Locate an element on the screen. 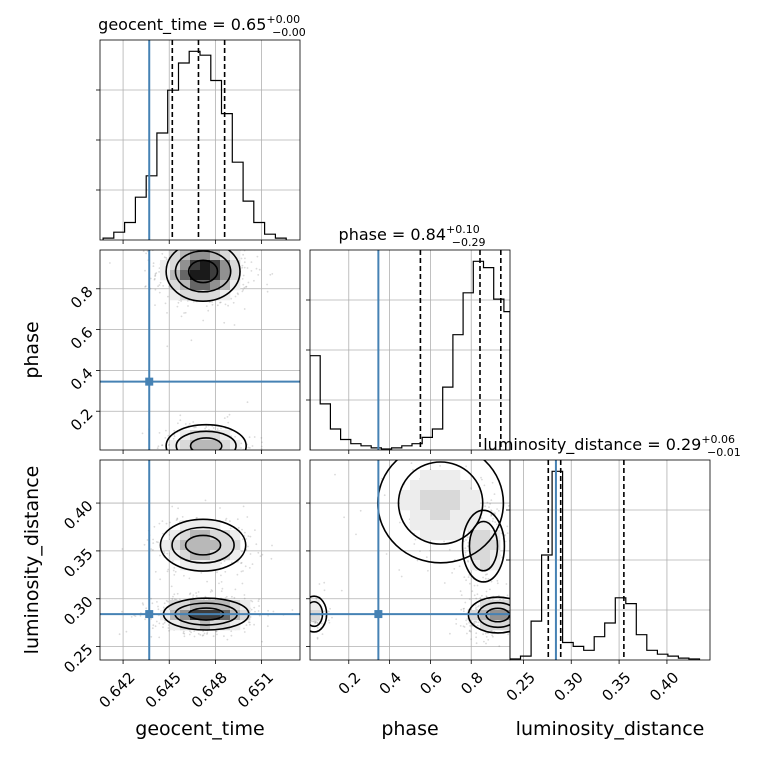  histogram-luminosity_distance is located at coordinates (605, 565).